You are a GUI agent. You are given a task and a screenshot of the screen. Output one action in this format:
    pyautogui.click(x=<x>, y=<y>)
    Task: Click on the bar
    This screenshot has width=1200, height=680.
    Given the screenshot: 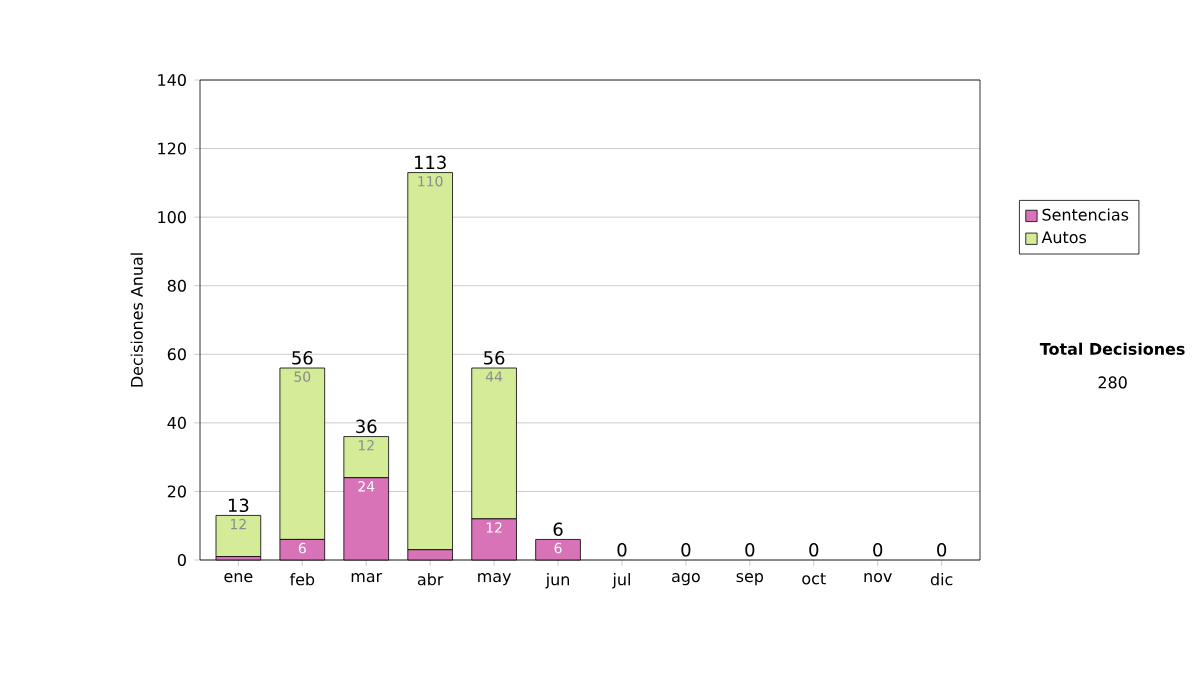 What is the action you would take?
    pyautogui.click(x=238, y=536)
    